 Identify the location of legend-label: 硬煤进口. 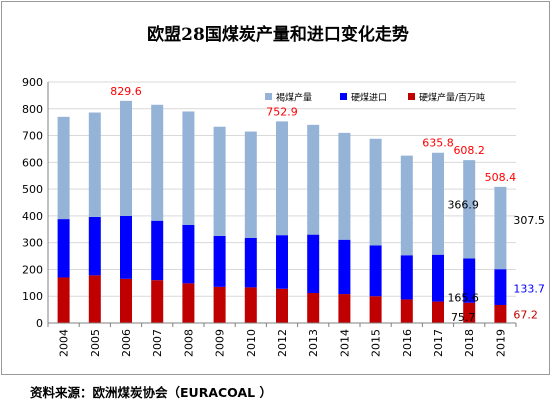
(369, 98).